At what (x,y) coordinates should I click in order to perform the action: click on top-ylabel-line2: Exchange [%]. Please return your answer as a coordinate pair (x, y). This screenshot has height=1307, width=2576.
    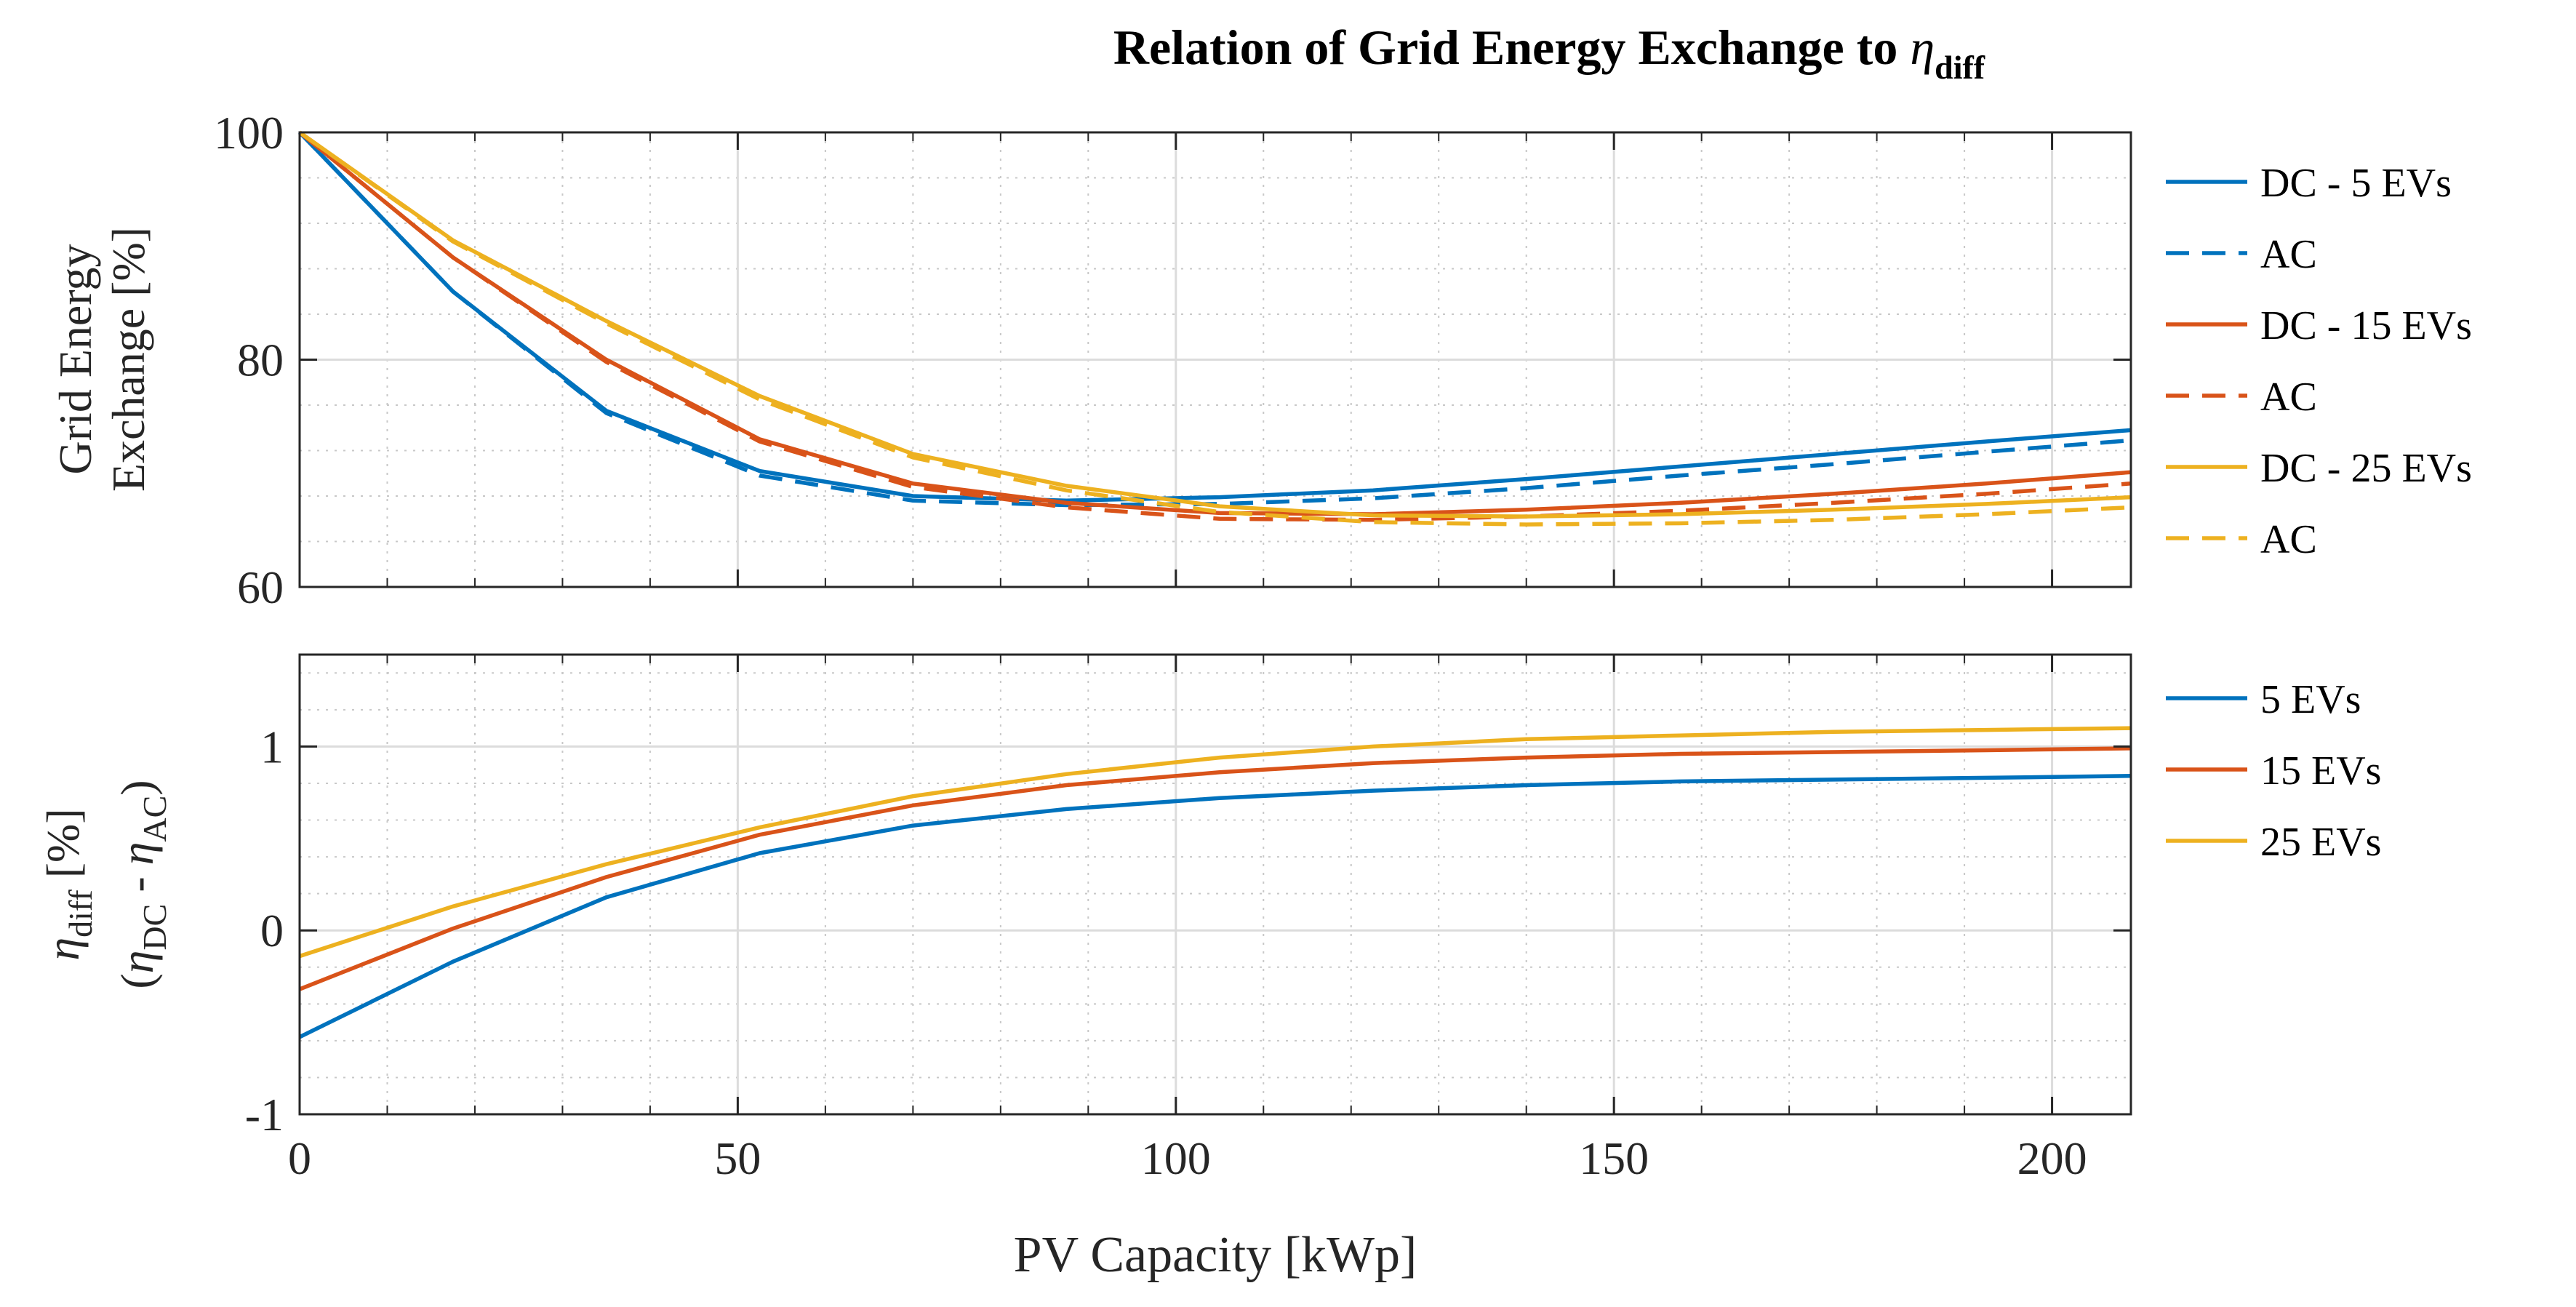
    Looking at the image, I should click on (128, 359).